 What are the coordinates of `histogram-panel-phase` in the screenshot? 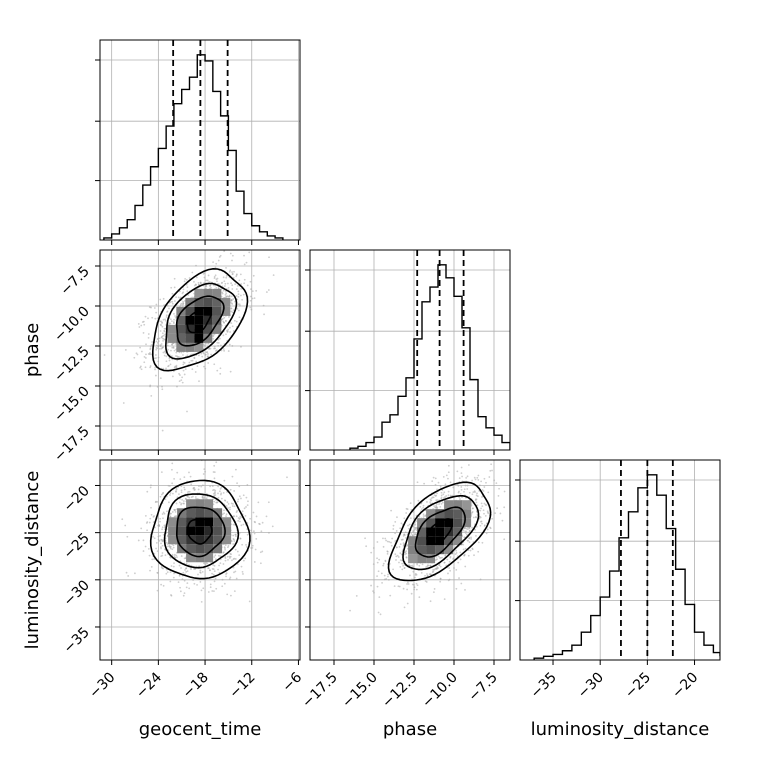 It's located at (410, 350).